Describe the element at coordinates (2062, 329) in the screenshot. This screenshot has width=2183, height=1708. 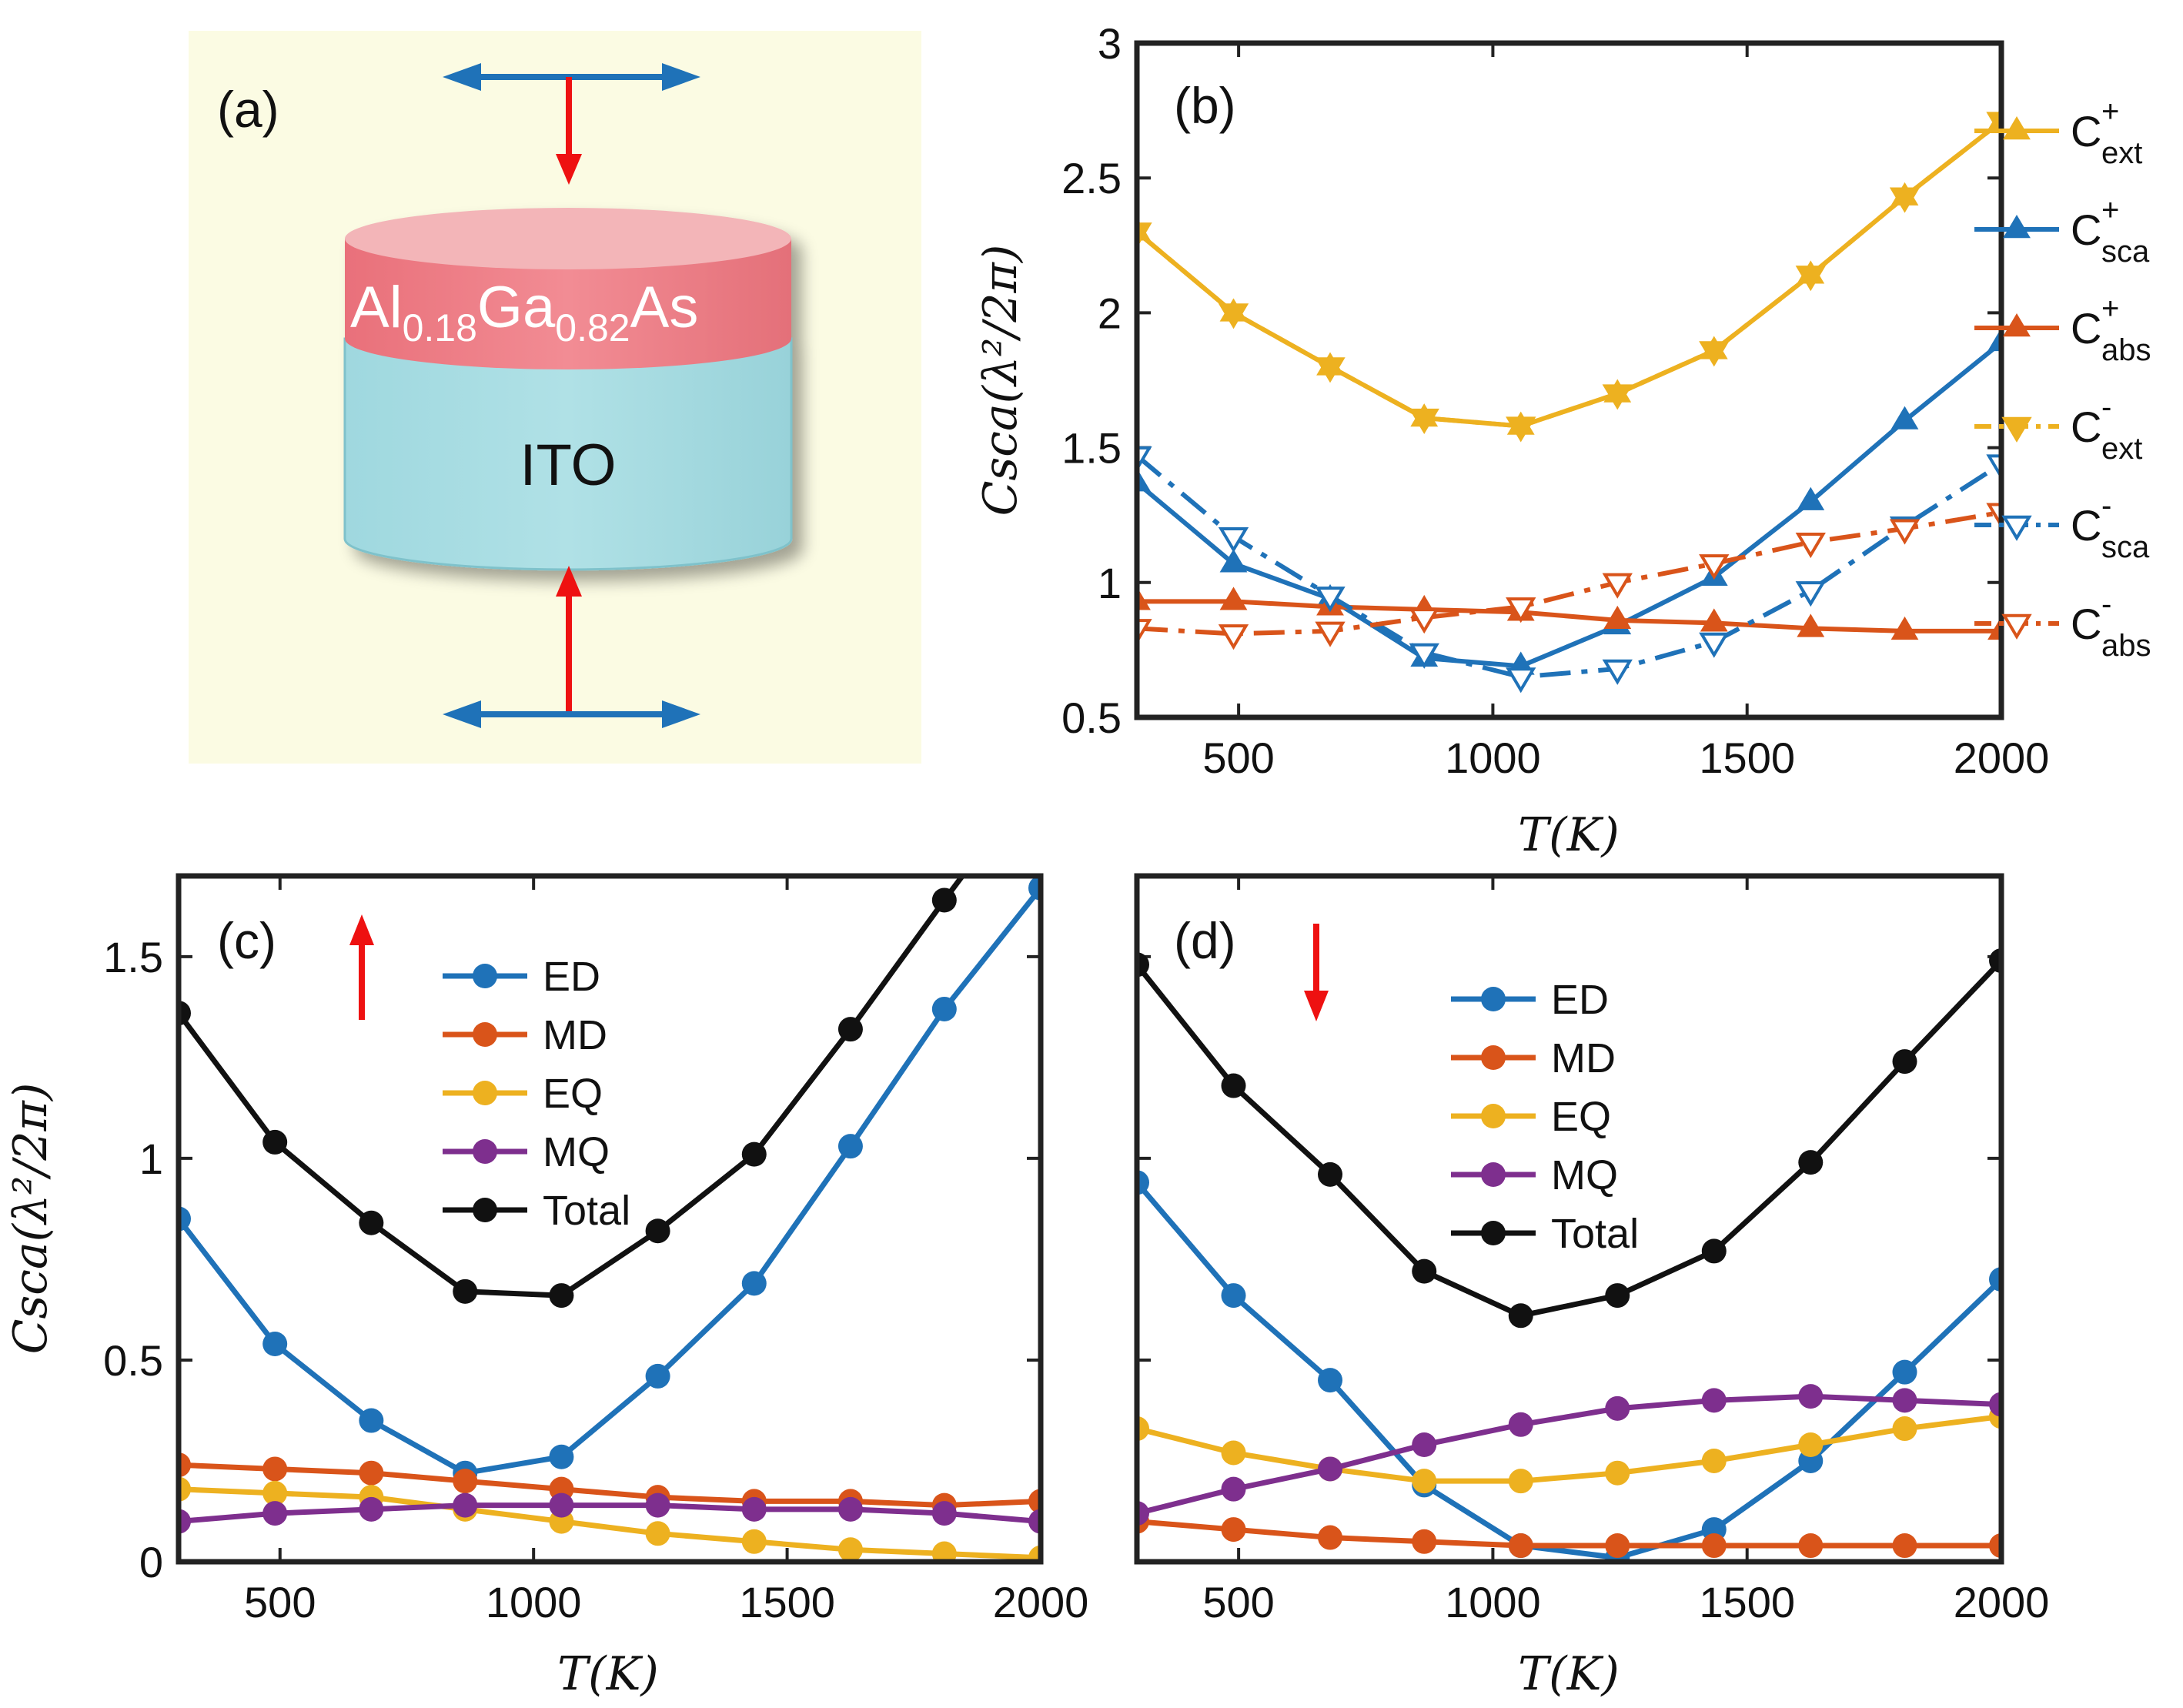
I see `legend-item: C + abs` at that location.